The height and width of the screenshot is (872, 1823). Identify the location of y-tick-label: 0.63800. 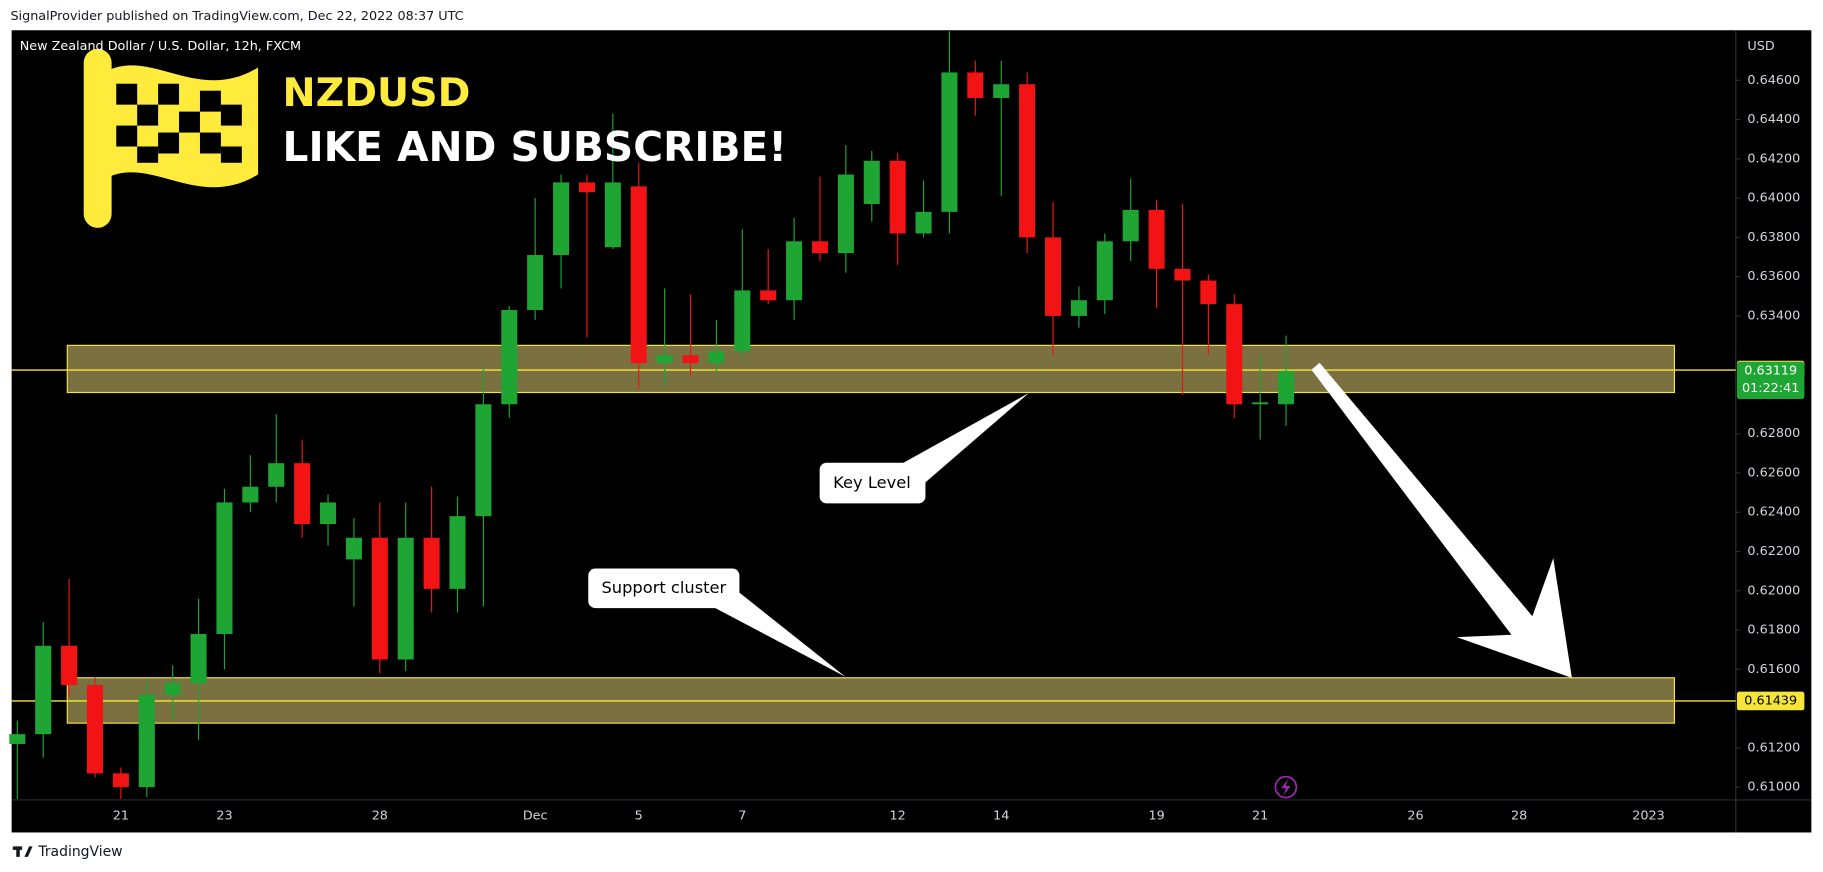
(1773, 237).